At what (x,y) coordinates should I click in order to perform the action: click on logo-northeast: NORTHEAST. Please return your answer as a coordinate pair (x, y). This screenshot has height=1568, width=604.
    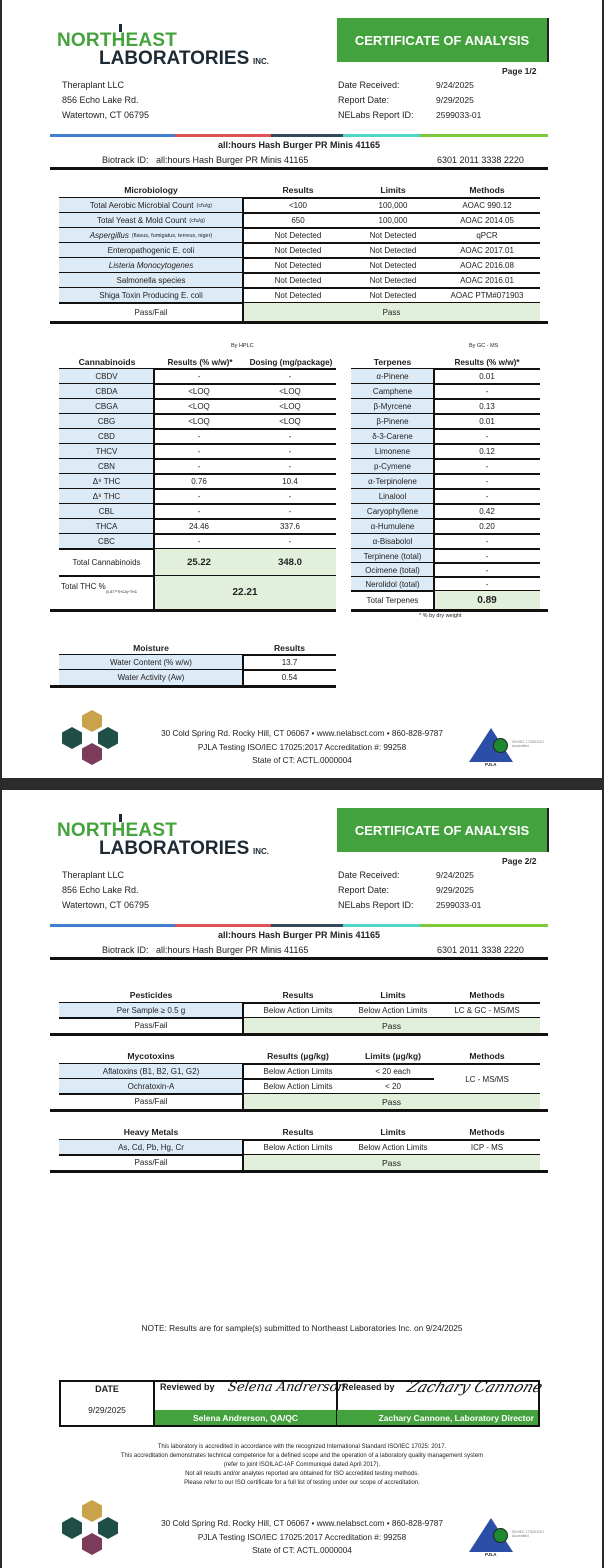
    Looking at the image, I should click on (117, 40).